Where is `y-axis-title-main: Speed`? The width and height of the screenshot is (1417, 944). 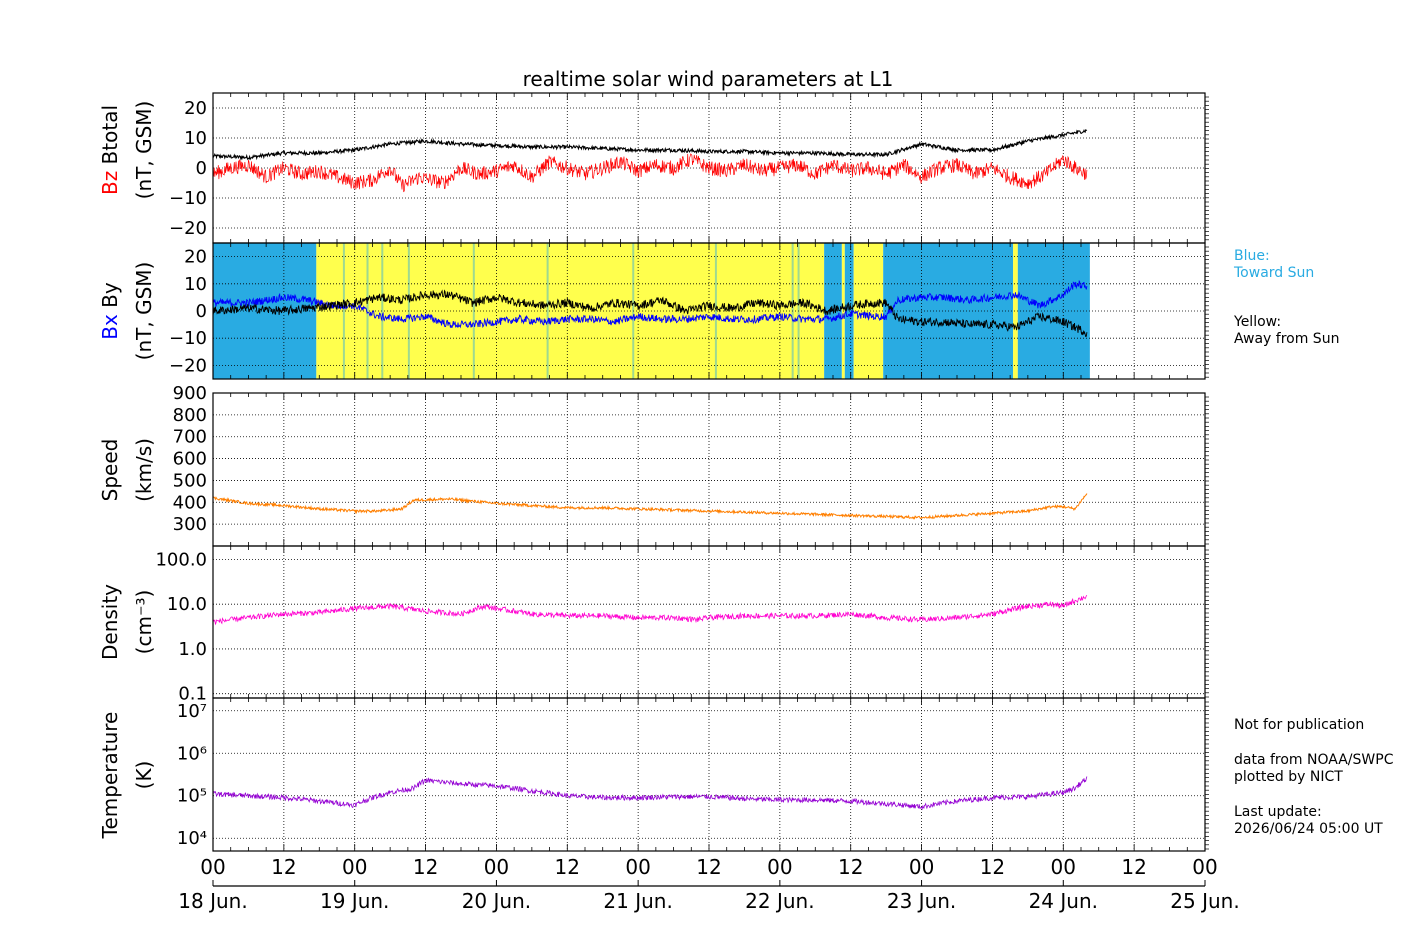 y-axis-title-main: Speed is located at coordinates (110, 470).